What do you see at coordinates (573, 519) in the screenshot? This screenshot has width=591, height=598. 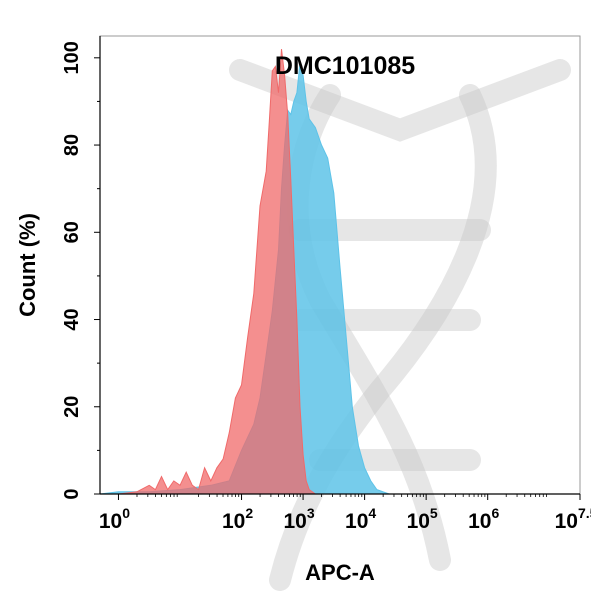 I see `x-tick-label: 107.5` at bounding box center [573, 519].